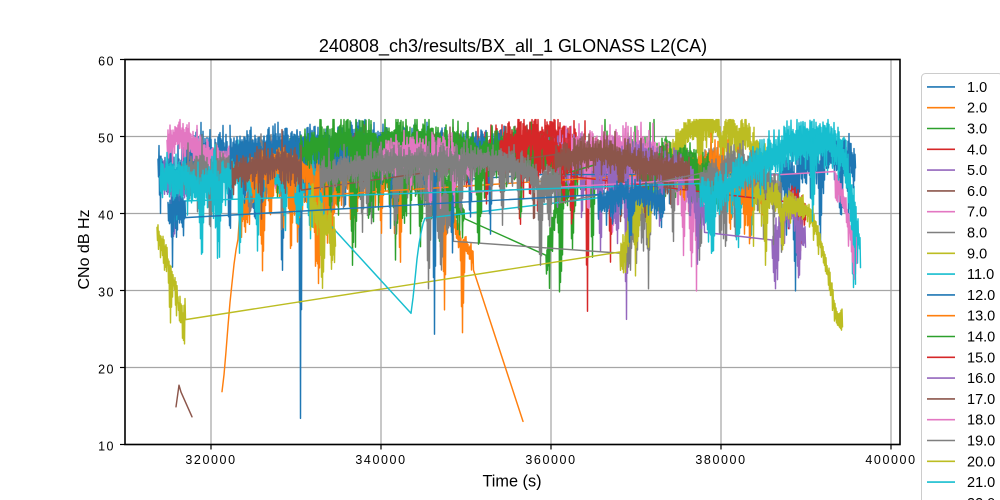  Describe the element at coordinates (981, 296) in the screenshot. I see `svg-text: 12.0` at that location.